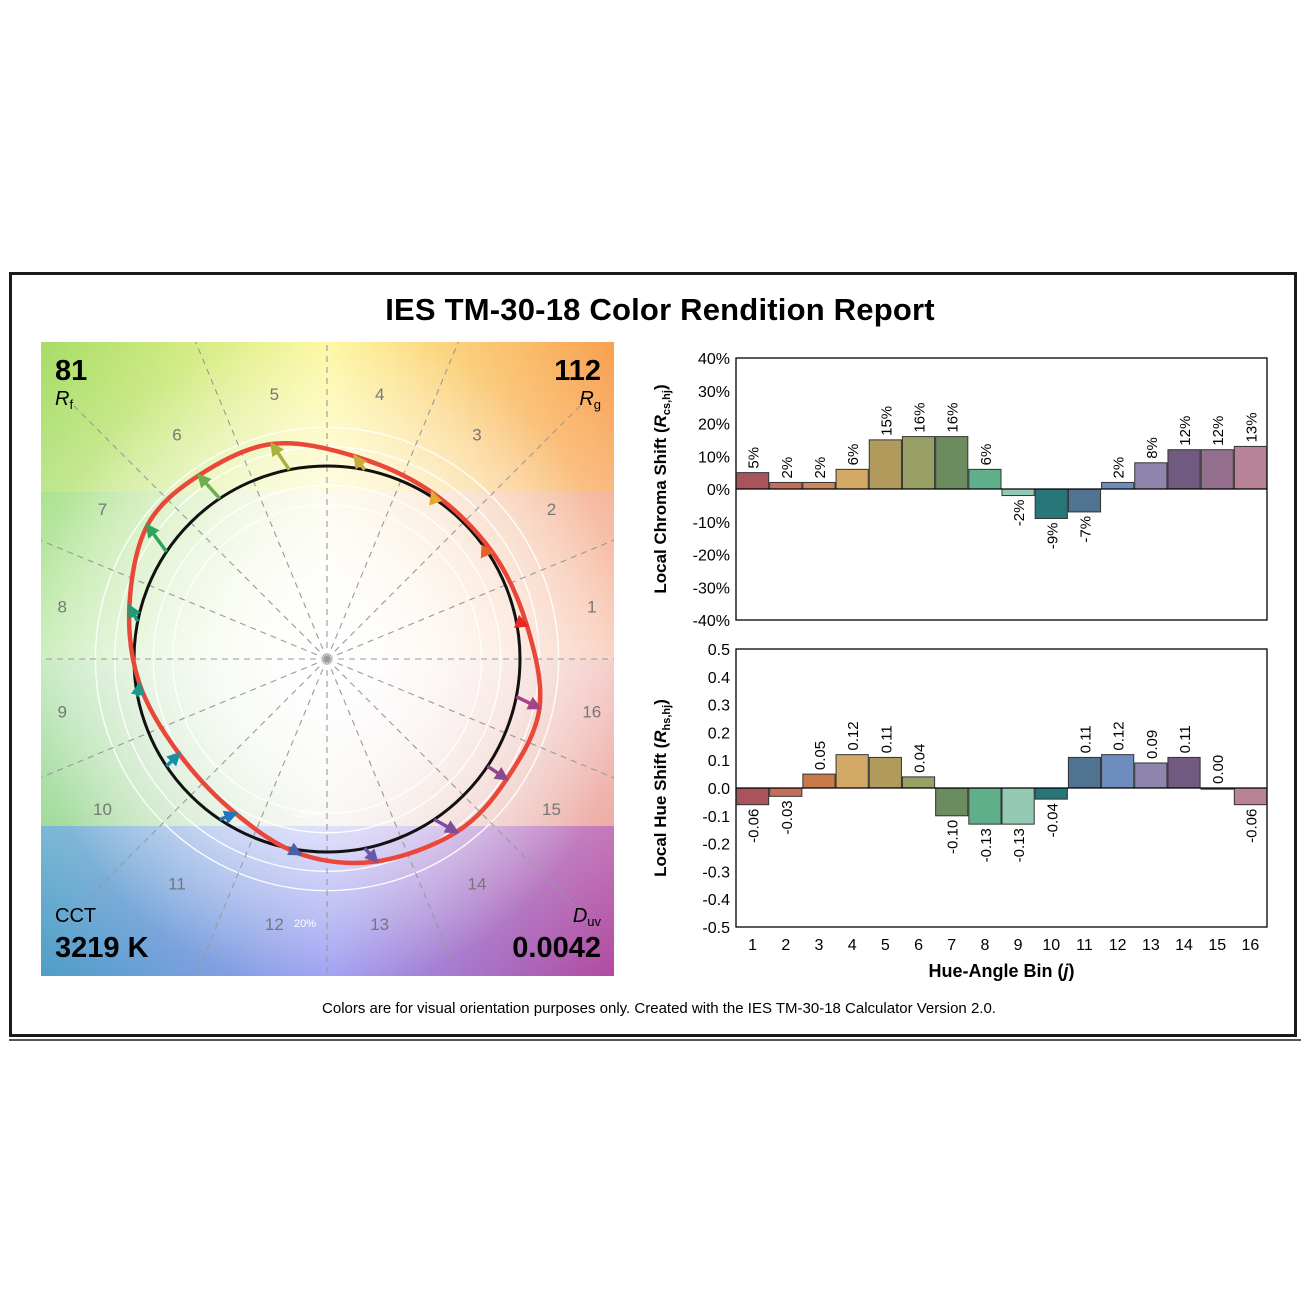  What do you see at coordinates (1085, 739) in the screenshot?
I see `value-label-11: 0.11` at bounding box center [1085, 739].